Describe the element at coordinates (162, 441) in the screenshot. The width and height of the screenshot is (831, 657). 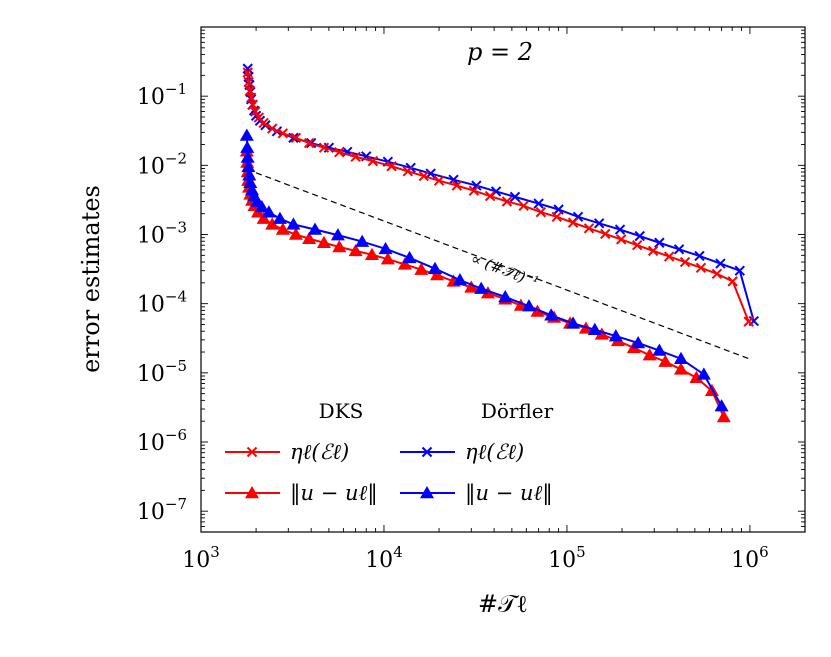
I see `y-tick-label: 10⁻⁶` at that location.